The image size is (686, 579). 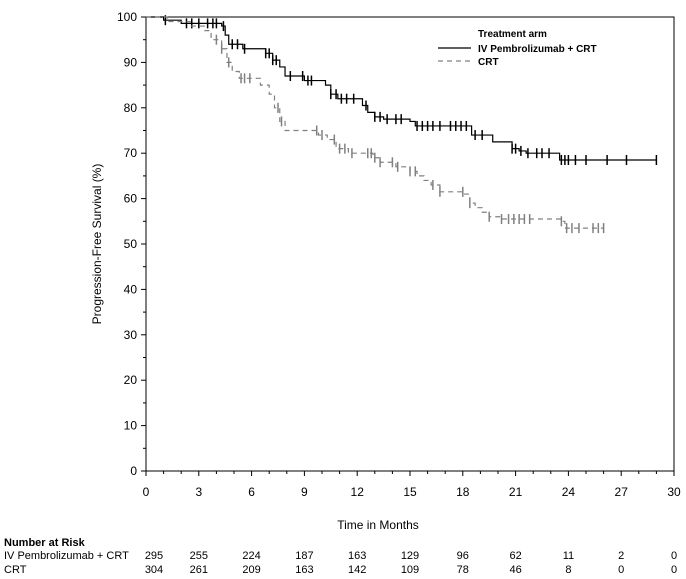 What do you see at coordinates (154, 570) in the screenshot?
I see `risk-value: 304` at bounding box center [154, 570].